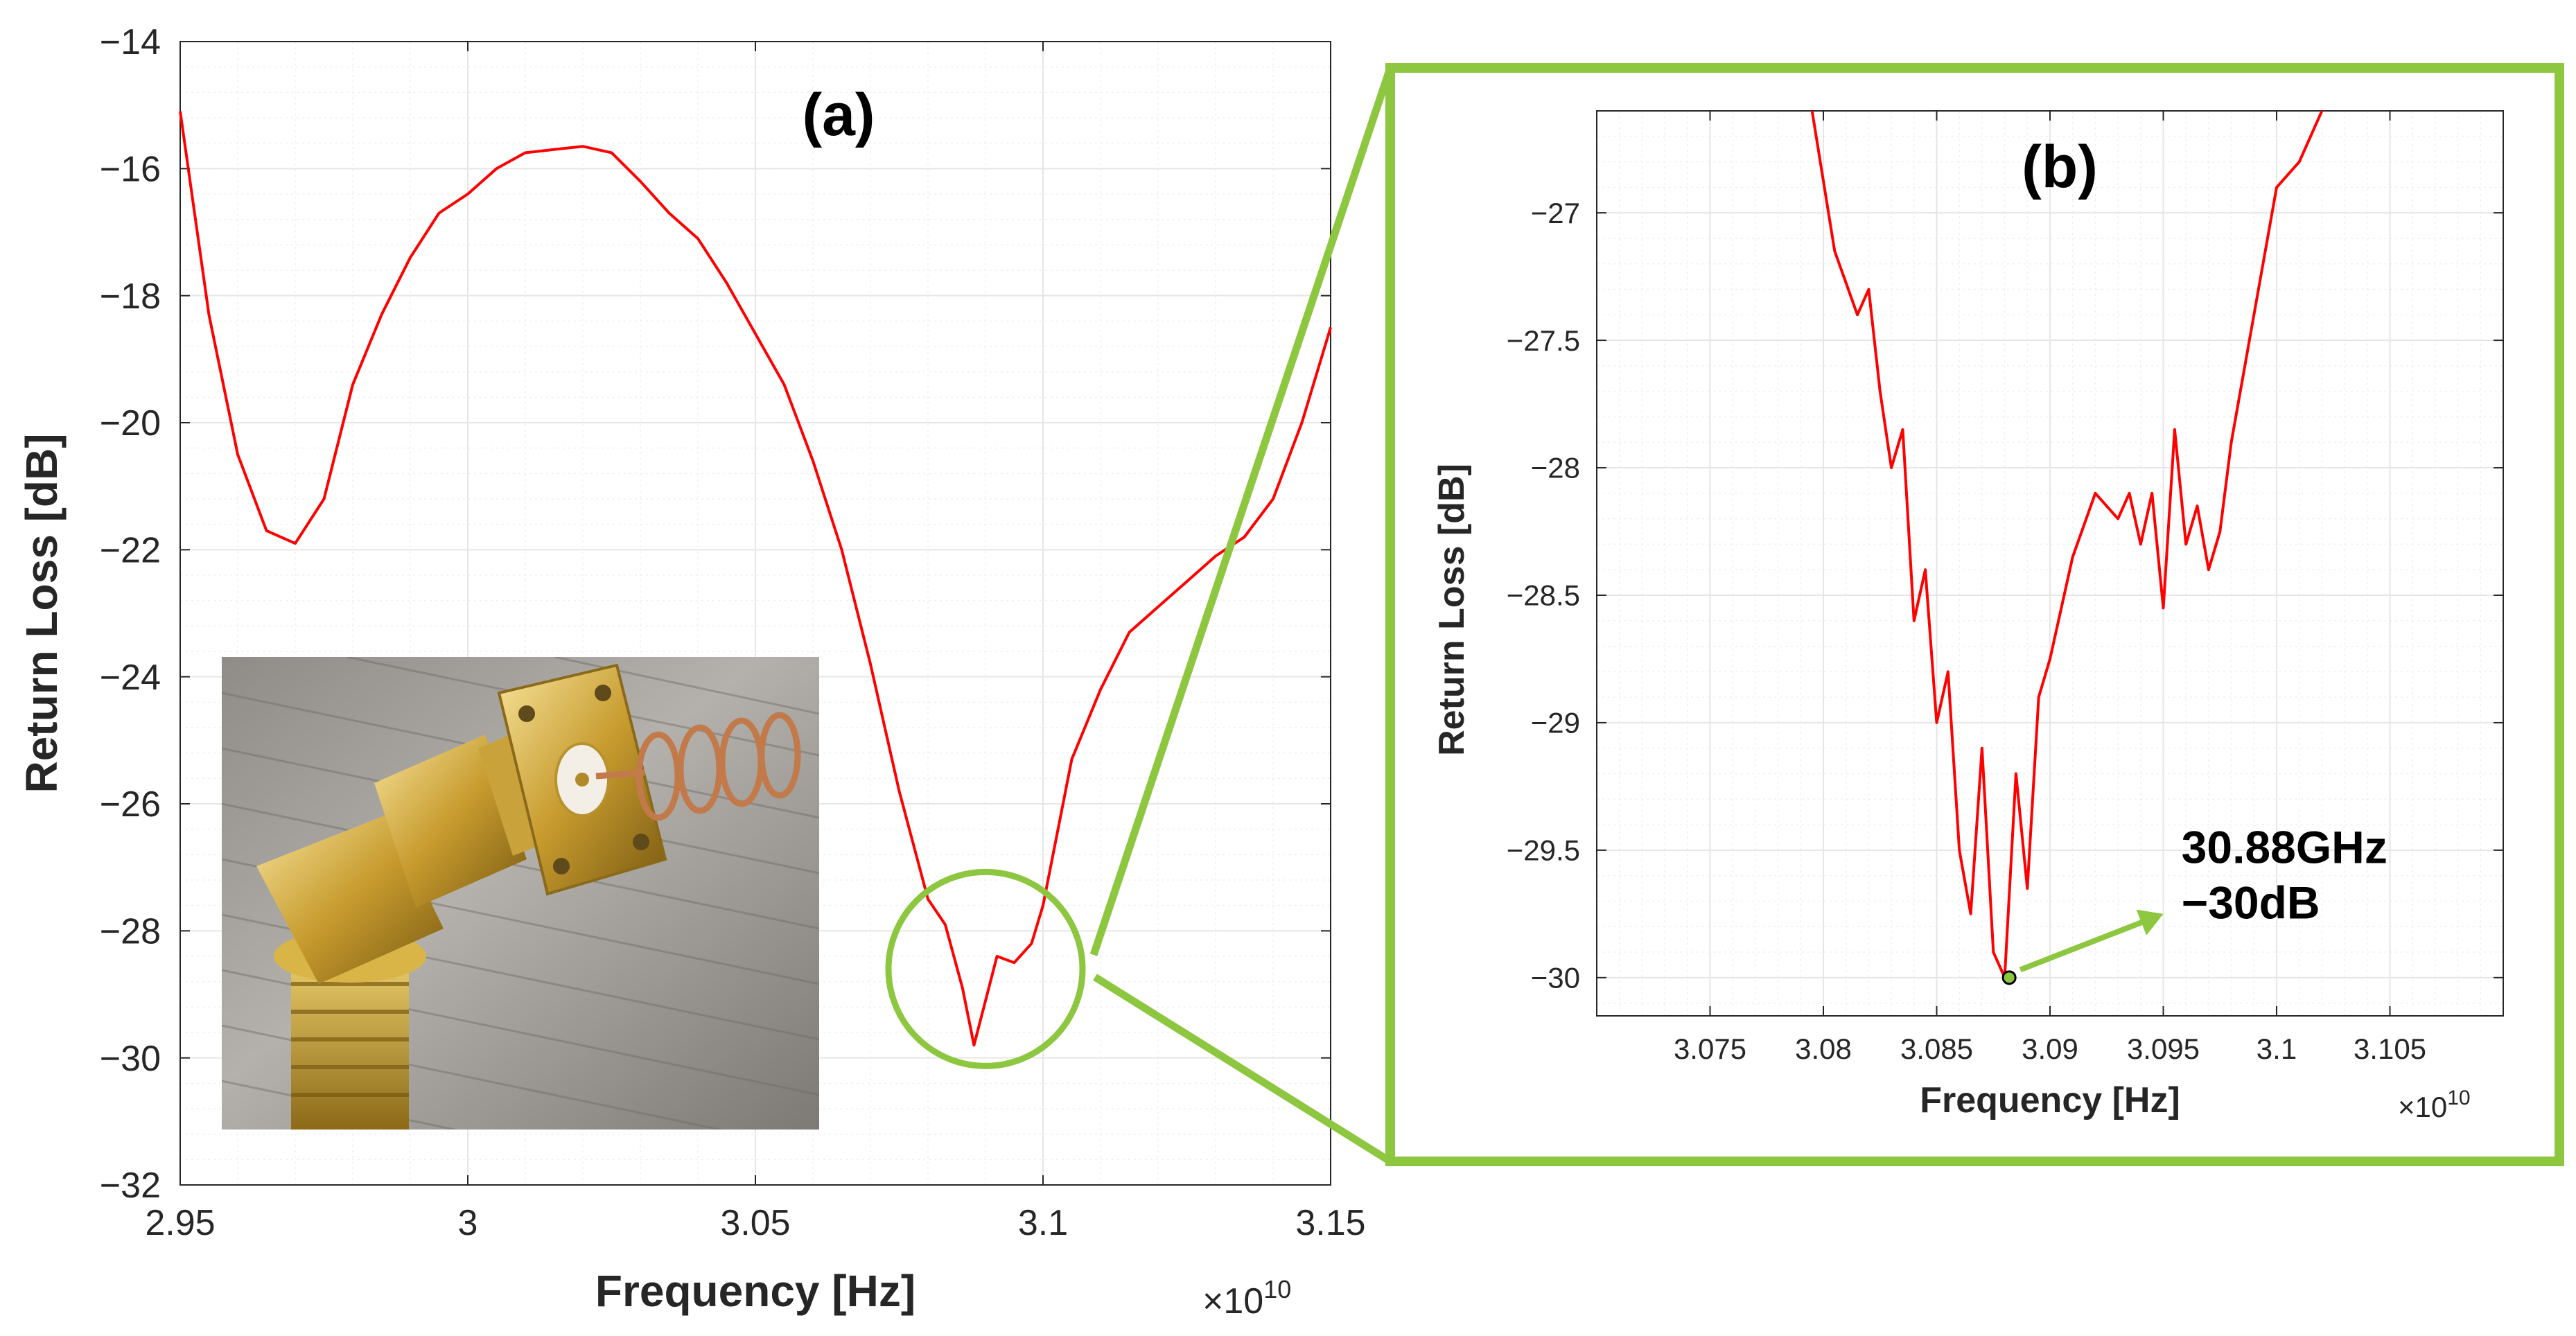 The height and width of the screenshot is (1336, 2576). I want to click on sma-connector-photo, so click(520, 893).